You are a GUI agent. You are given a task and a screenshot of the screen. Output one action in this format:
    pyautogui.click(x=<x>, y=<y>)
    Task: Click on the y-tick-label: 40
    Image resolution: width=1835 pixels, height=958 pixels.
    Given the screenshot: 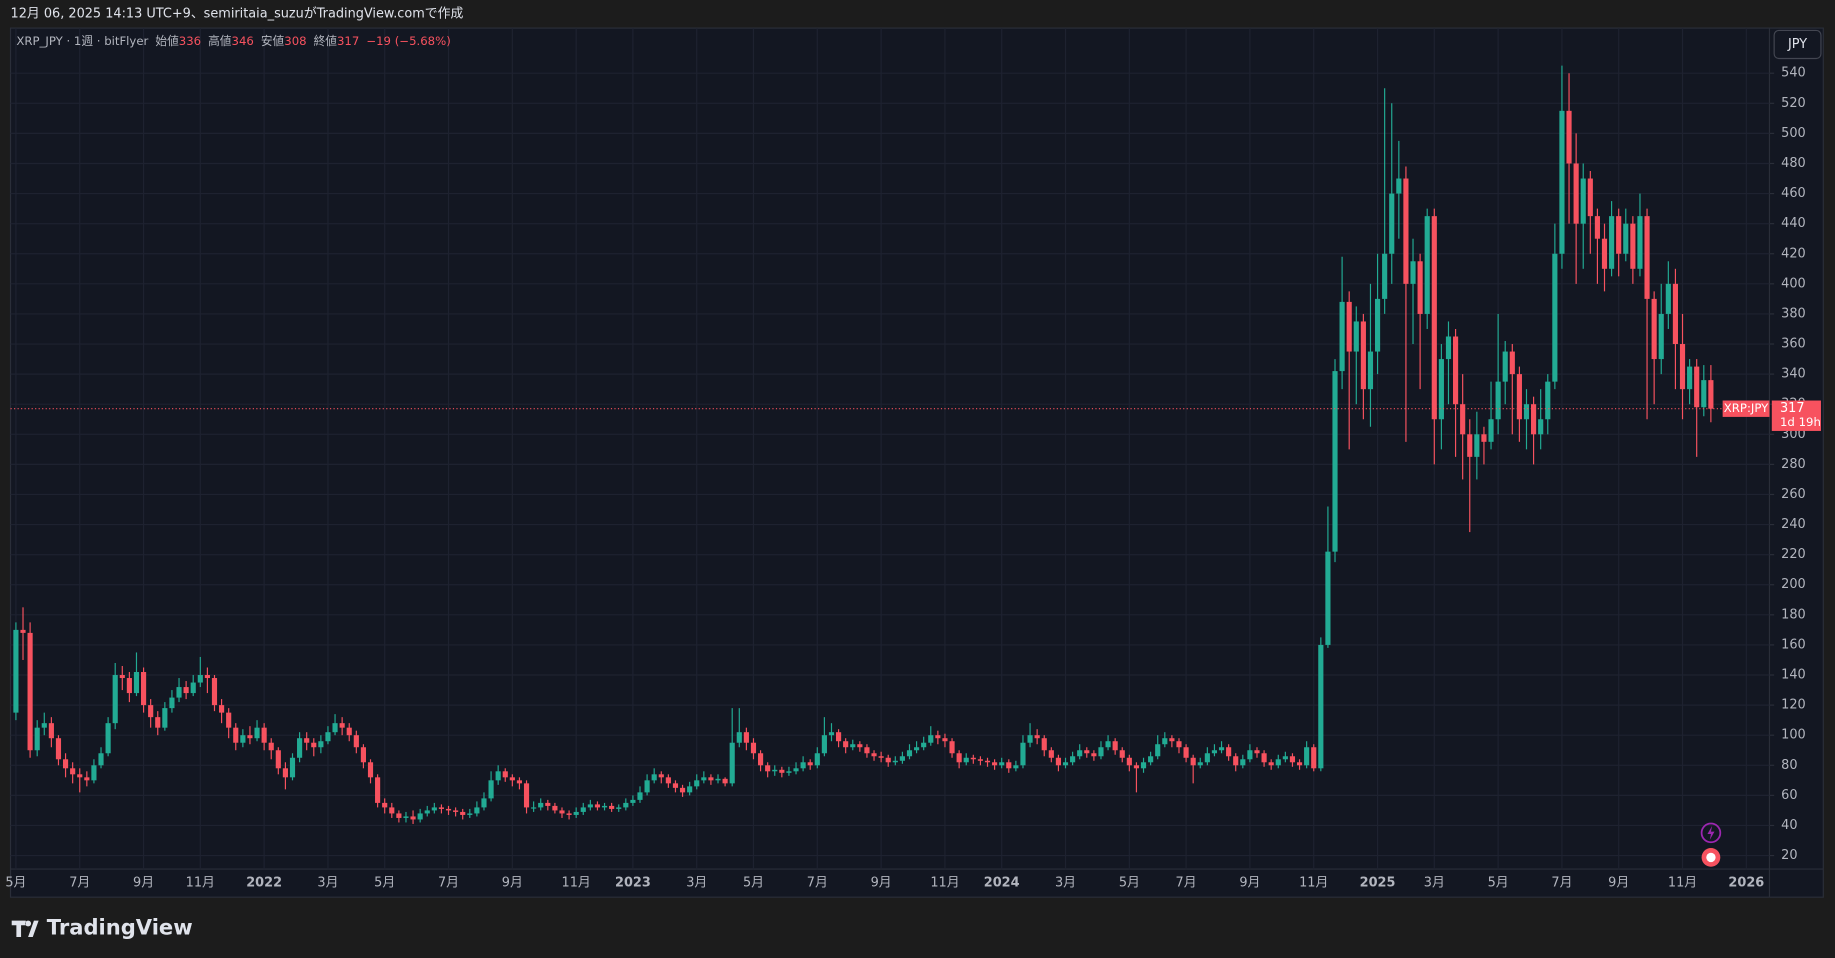 What is the action you would take?
    pyautogui.click(x=1789, y=825)
    